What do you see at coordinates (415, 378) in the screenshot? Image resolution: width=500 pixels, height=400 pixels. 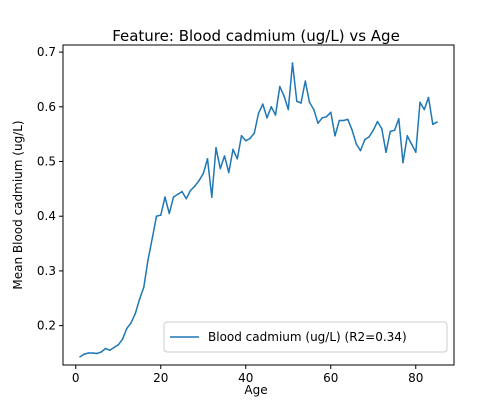 I see `x-tick-label: 80` at bounding box center [415, 378].